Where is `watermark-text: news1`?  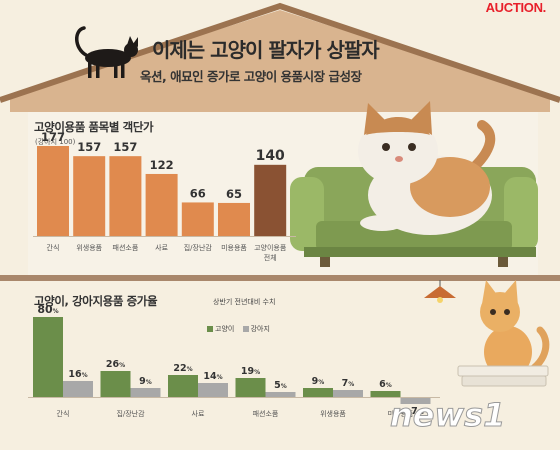 watermark-text: news1 is located at coordinates (447, 415).